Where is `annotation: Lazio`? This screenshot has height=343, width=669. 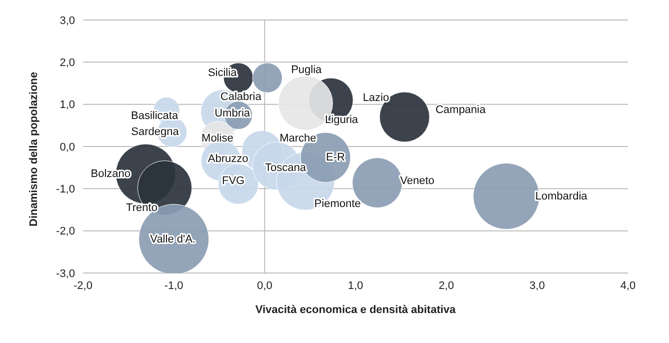
annotation: Lazio is located at coordinates (376, 98).